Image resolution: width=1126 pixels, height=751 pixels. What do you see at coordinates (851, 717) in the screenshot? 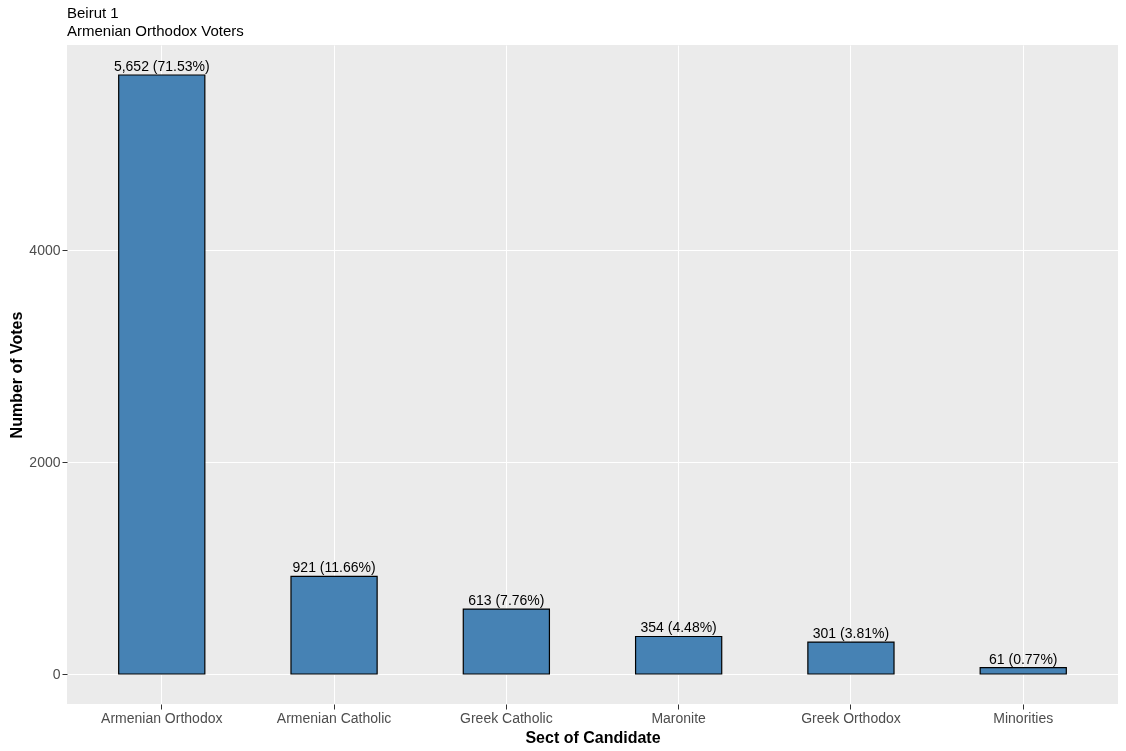
I see `x-tick-label: Greek Orthodox` at bounding box center [851, 717].